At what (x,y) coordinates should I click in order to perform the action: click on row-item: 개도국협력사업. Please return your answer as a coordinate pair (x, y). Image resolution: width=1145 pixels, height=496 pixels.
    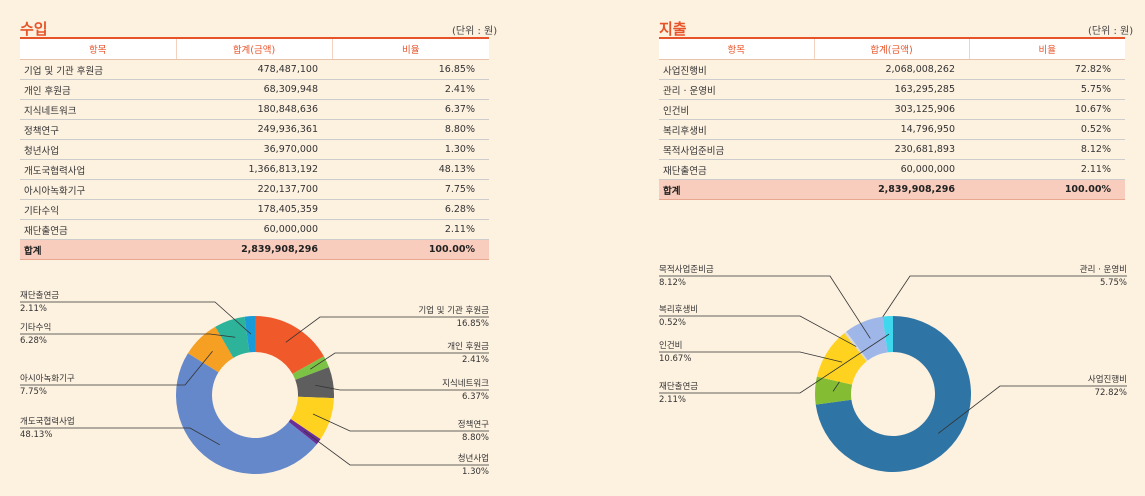
    Looking at the image, I should click on (98, 169).